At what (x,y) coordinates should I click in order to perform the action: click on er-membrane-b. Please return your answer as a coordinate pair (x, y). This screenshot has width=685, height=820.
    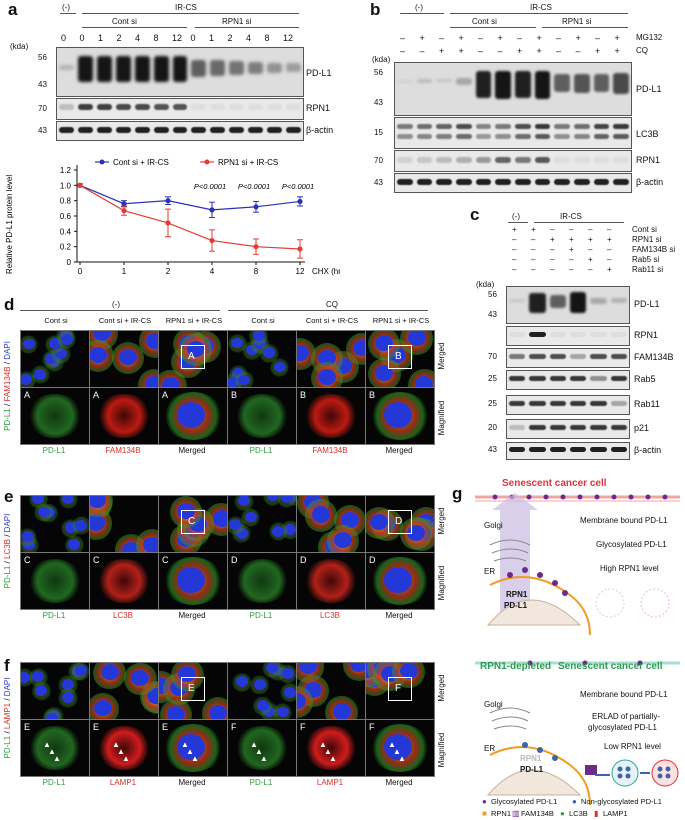
    Looking at the image, I should click on (540, 776).